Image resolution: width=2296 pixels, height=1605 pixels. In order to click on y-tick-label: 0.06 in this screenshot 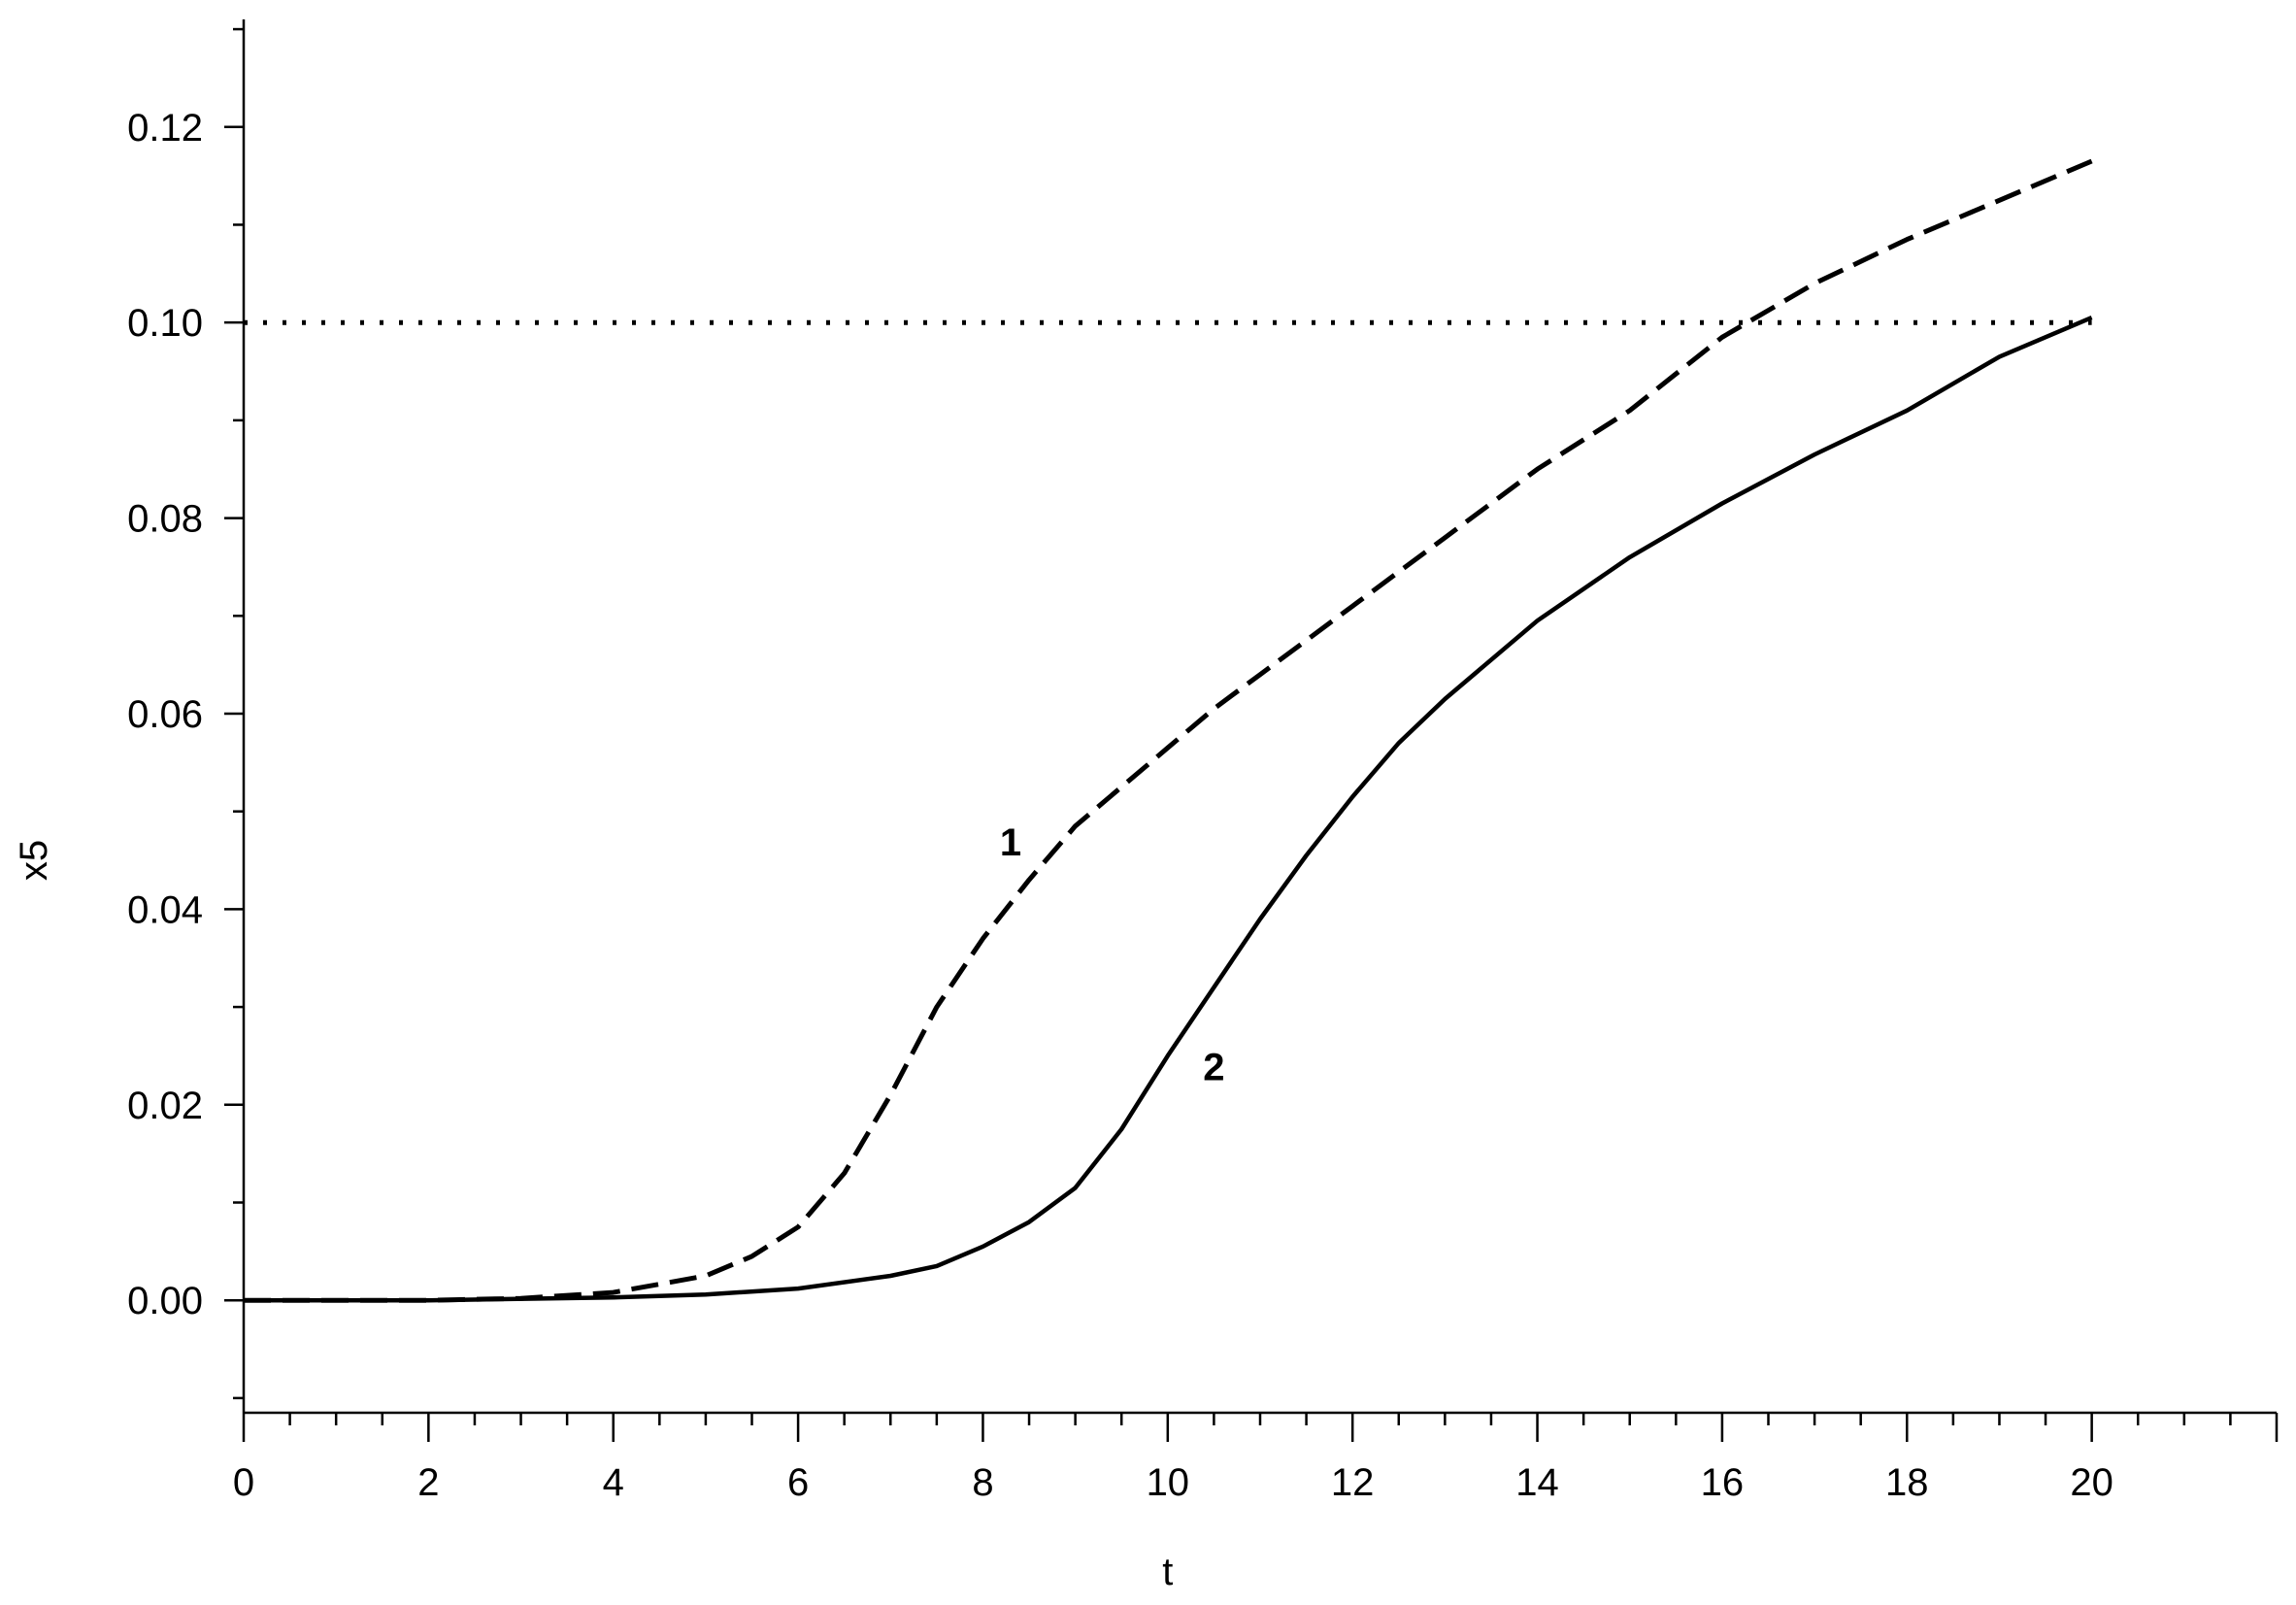, I will do `click(165, 714)`.